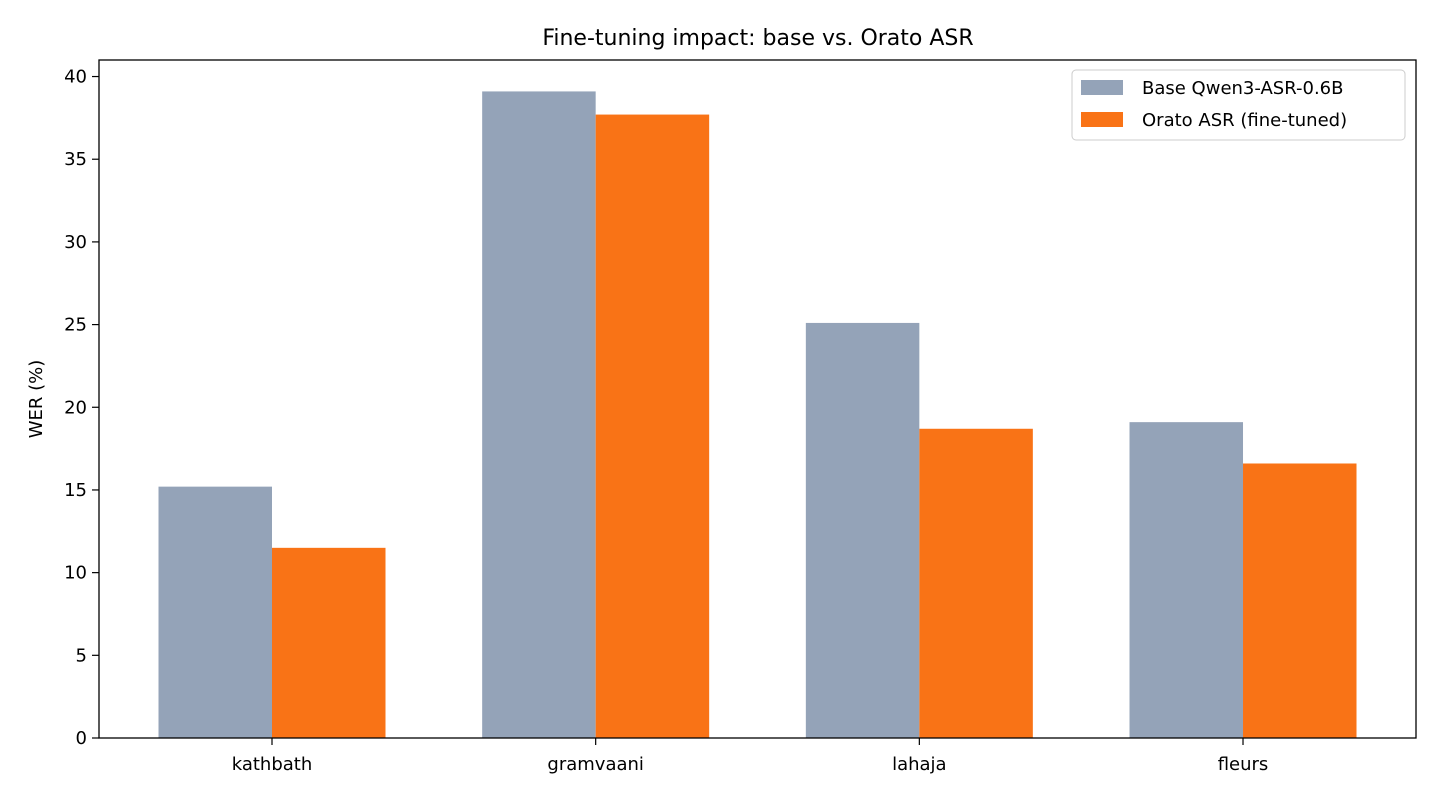 The image size is (1440, 805). I want to click on legend-box, so click(1238, 105).